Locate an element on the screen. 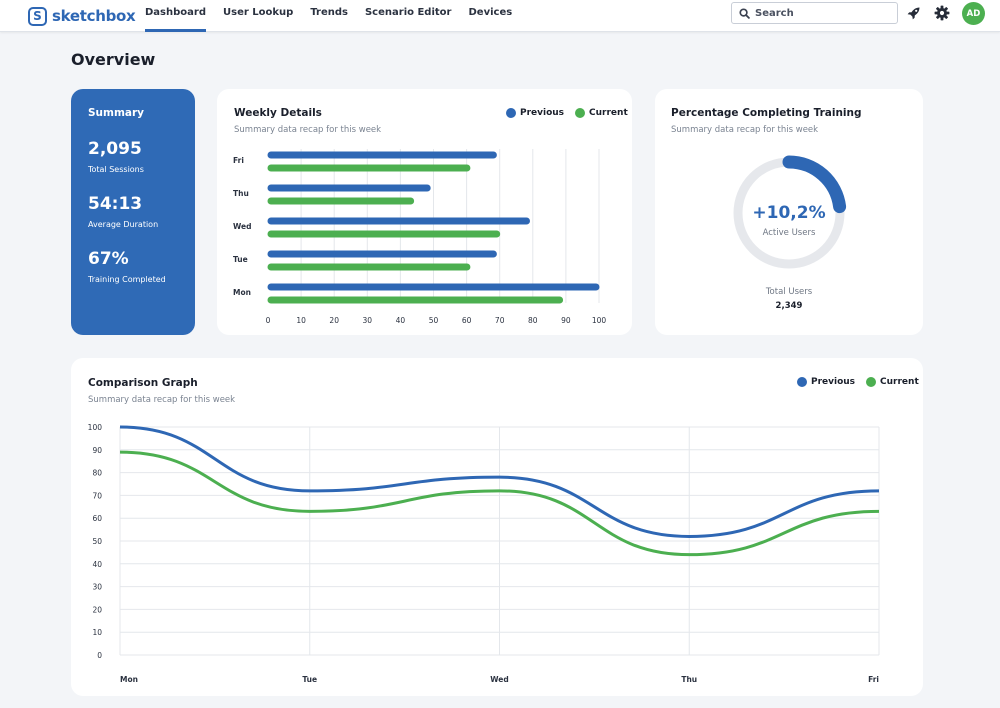 Image resolution: width=1000 pixels, height=708 pixels. training-completed-label: Training Completed is located at coordinates (127, 279).